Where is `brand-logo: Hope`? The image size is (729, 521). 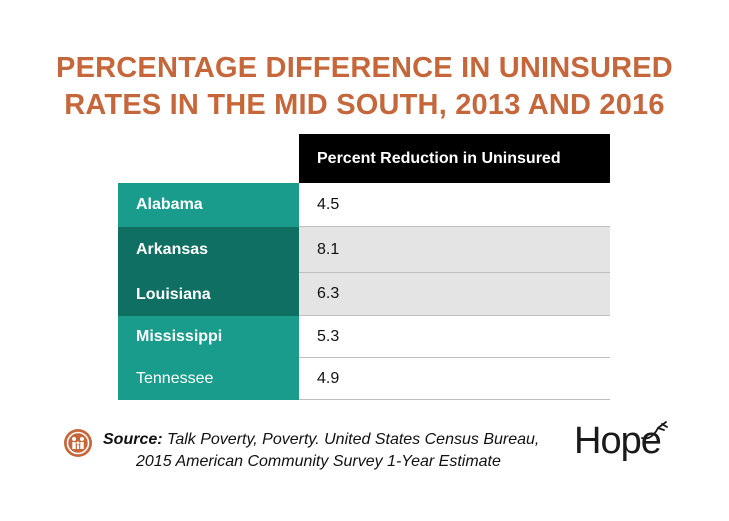 brand-logo: Hope is located at coordinates (618, 441).